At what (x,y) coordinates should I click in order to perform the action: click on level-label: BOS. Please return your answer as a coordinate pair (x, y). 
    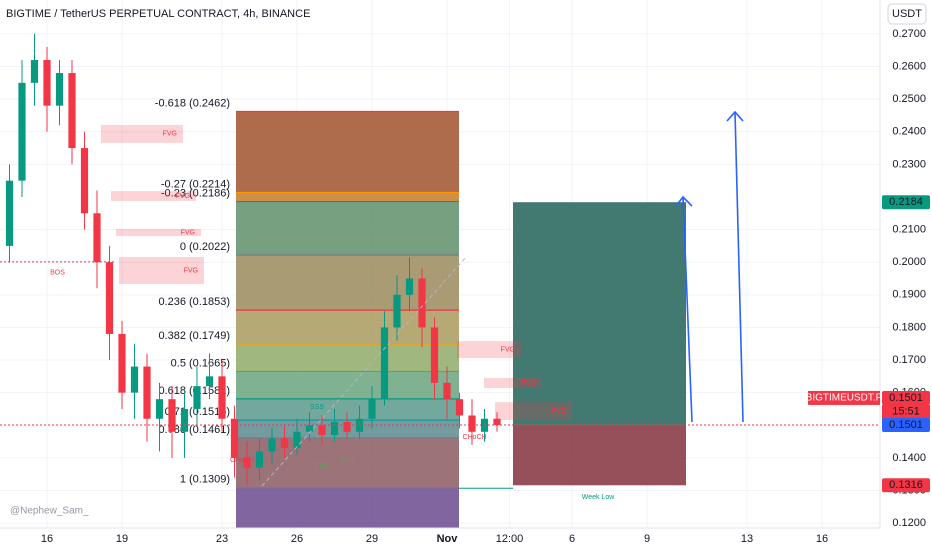
    Looking at the image, I should click on (57, 273).